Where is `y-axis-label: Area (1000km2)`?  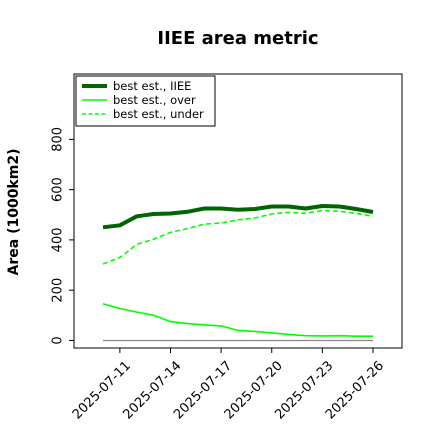 y-axis-label: Area (1000km2) is located at coordinates (14, 212).